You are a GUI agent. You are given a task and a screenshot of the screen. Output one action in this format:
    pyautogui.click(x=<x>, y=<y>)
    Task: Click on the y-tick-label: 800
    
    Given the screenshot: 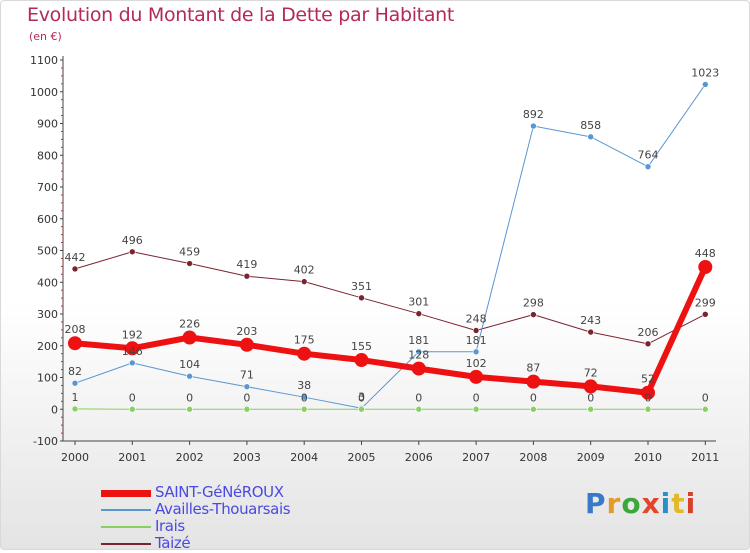 What is the action you would take?
    pyautogui.click(x=47, y=155)
    